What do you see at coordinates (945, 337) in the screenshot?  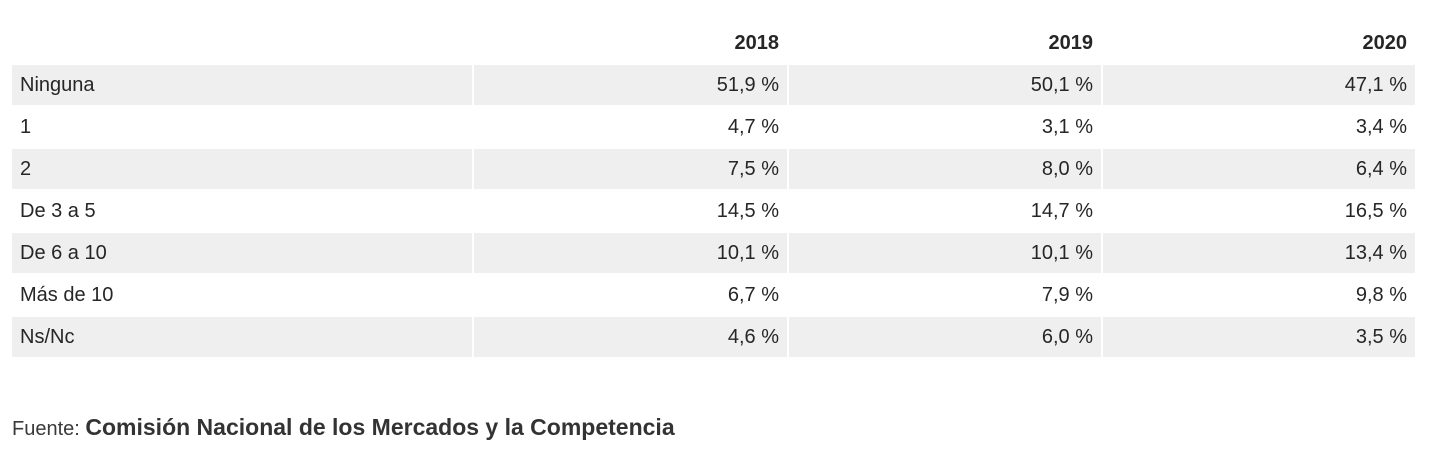 I see `value-cell-2019: 6,0 %` at bounding box center [945, 337].